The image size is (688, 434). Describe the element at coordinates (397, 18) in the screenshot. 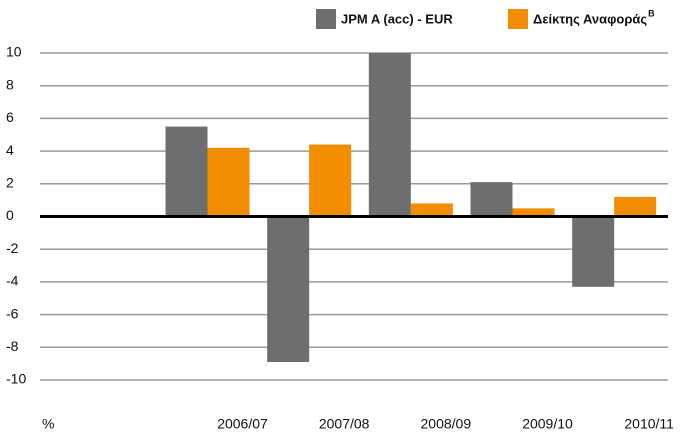

I see `legend-label: JPM A (acc) - EUR` at that location.